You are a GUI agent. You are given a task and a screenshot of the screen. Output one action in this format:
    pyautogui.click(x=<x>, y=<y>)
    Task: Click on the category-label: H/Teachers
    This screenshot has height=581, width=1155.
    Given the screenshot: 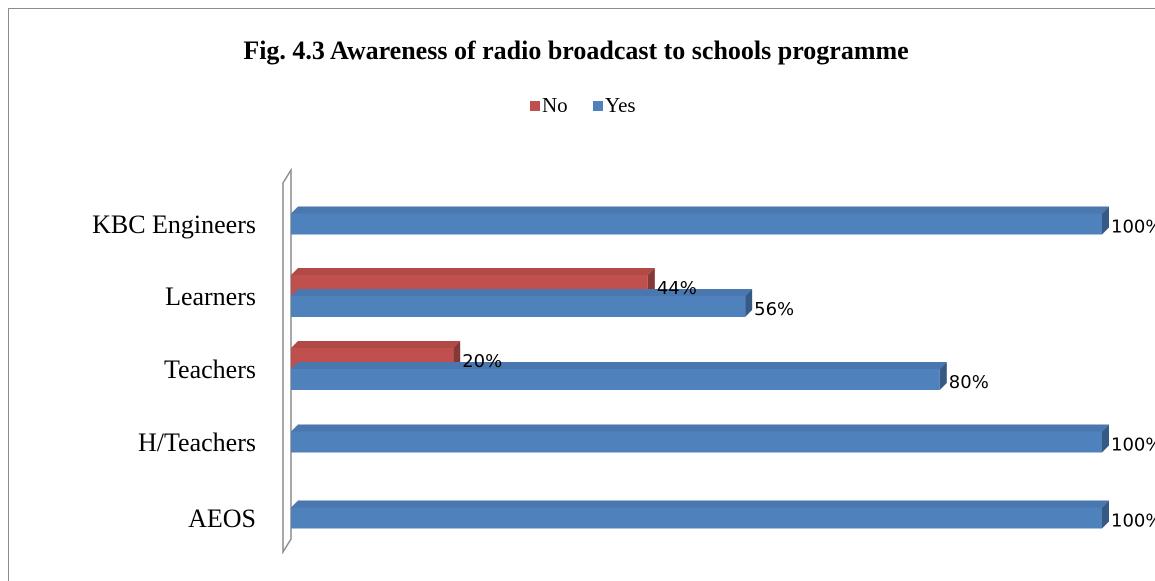 What is the action you would take?
    pyautogui.click(x=197, y=442)
    